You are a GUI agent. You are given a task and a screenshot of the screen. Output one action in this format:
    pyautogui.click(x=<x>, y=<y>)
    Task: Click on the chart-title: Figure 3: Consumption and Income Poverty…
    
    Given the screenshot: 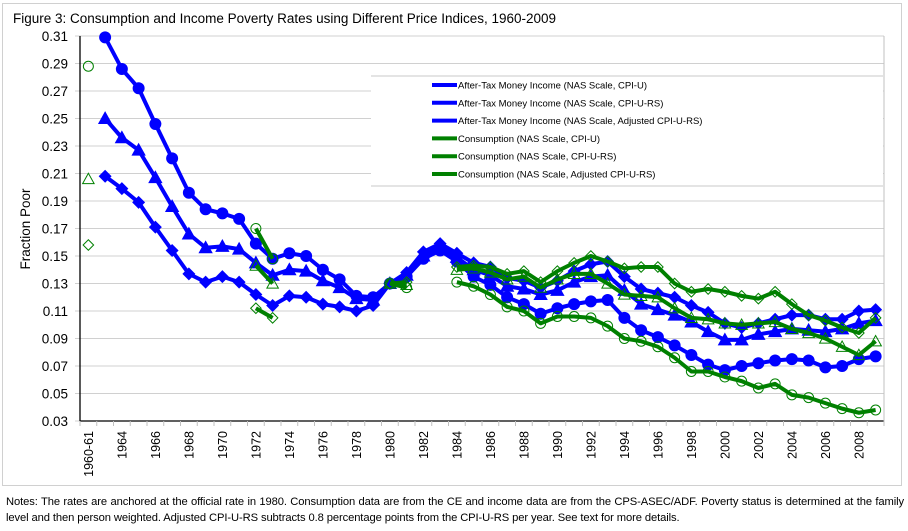 What is the action you would take?
    pyautogui.click(x=285, y=18)
    